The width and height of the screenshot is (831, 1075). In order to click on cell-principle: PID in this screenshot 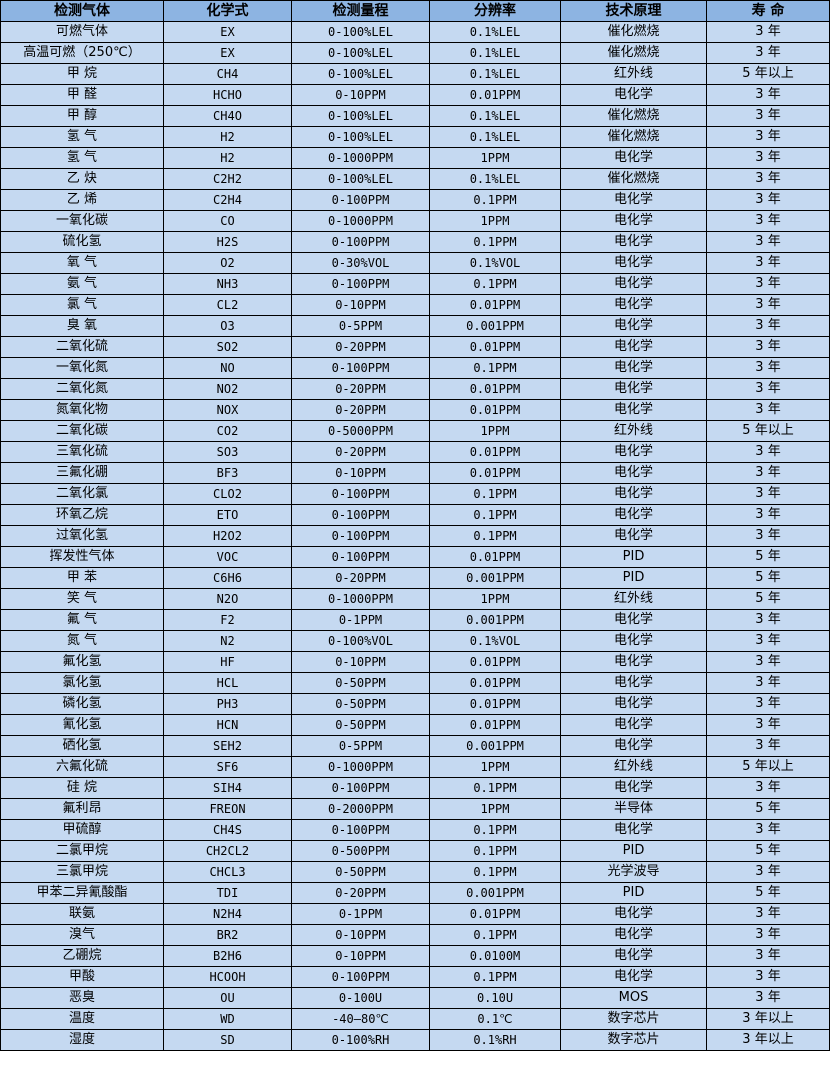, I will do `click(633, 851)`.